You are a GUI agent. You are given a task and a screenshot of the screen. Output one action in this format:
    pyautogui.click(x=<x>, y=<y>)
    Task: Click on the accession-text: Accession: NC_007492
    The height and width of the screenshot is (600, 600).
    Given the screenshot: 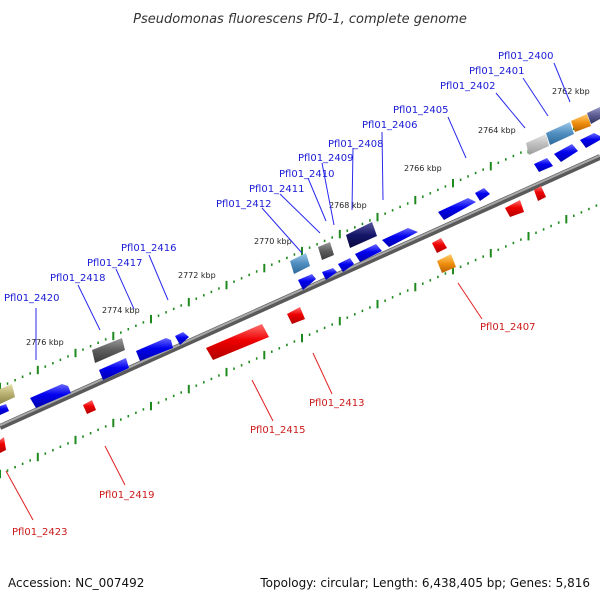 What is the action you would take?
    pyautogui.click(x=76, y=583)
    